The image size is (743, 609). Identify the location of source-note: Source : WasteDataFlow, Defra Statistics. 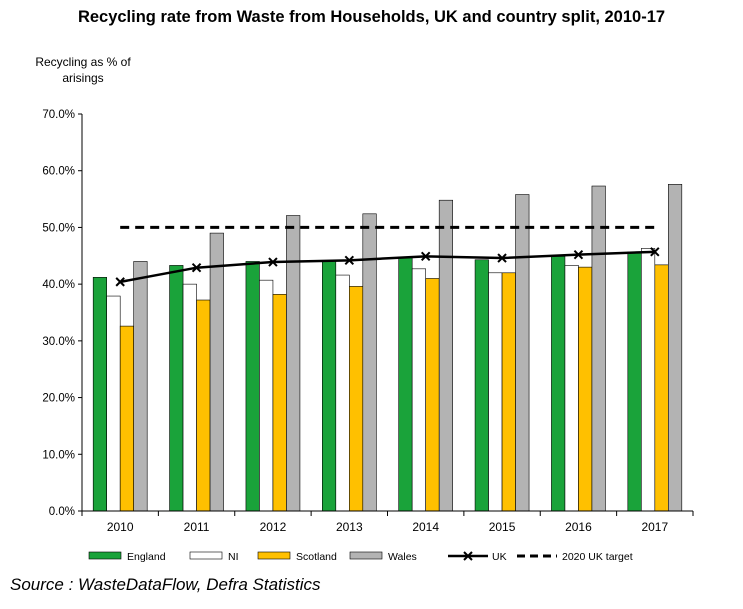
(165, 584).